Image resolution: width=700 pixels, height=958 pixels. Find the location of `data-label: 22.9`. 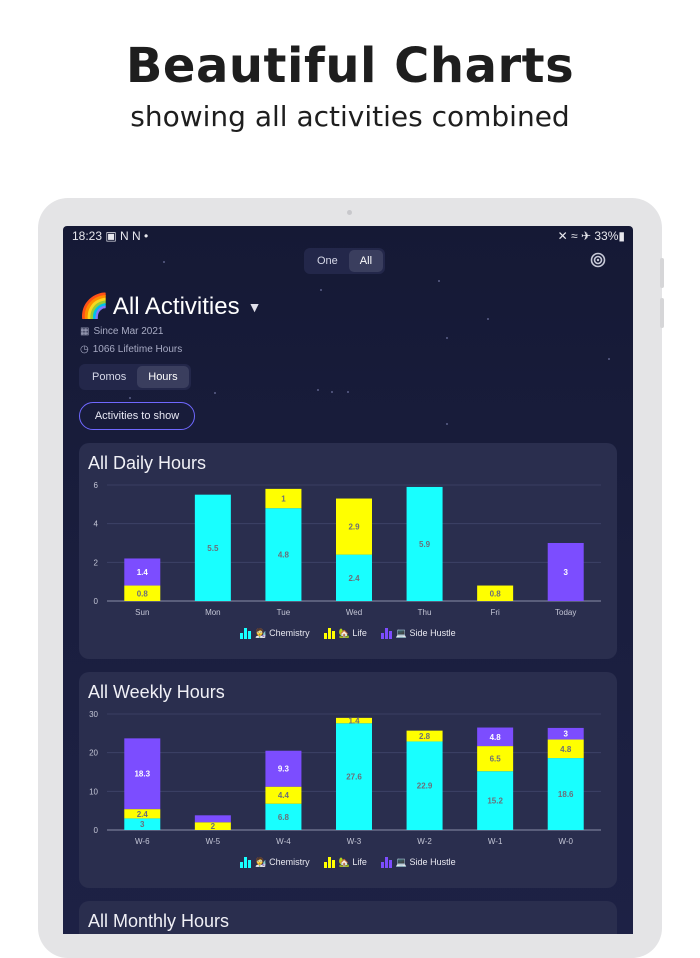

data-label: 22.9 is located at coordinates (425, 786).